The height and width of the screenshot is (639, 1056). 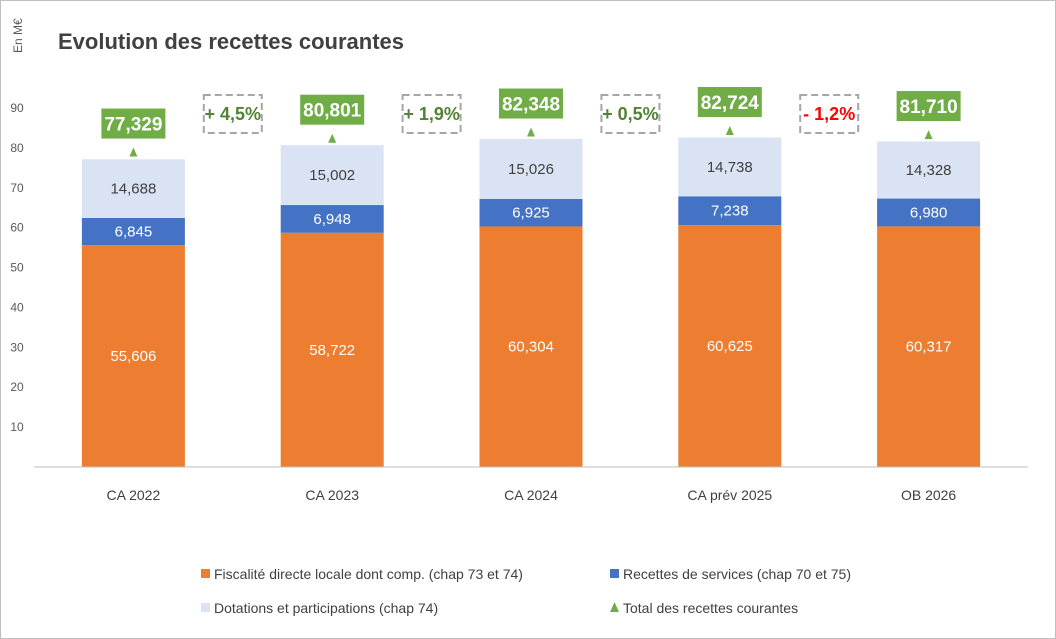 I want to click on x-tick-label: CA 2022, so click(x=134, y=495).